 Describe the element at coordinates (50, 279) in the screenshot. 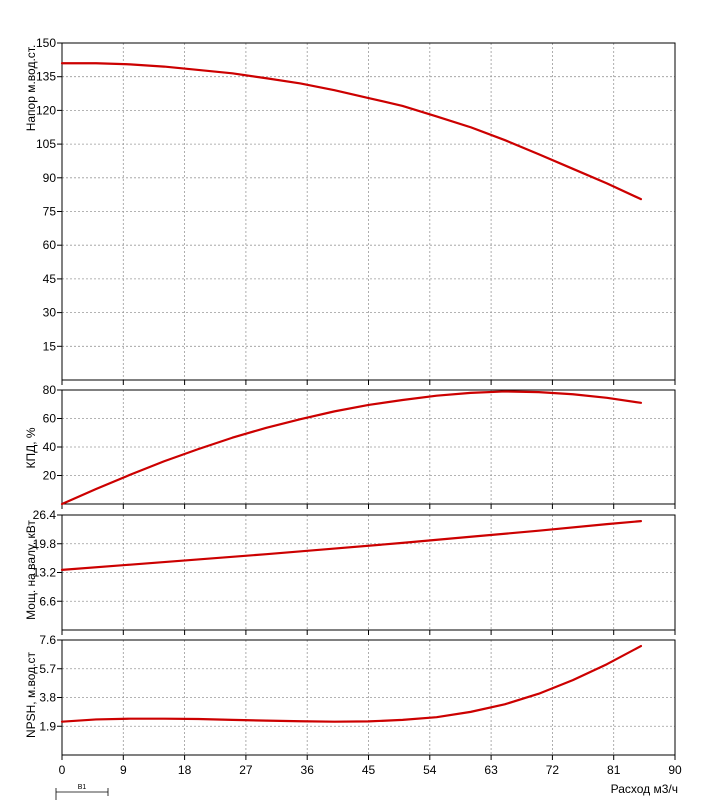

I see `head-ytick-label: 45` at that location.